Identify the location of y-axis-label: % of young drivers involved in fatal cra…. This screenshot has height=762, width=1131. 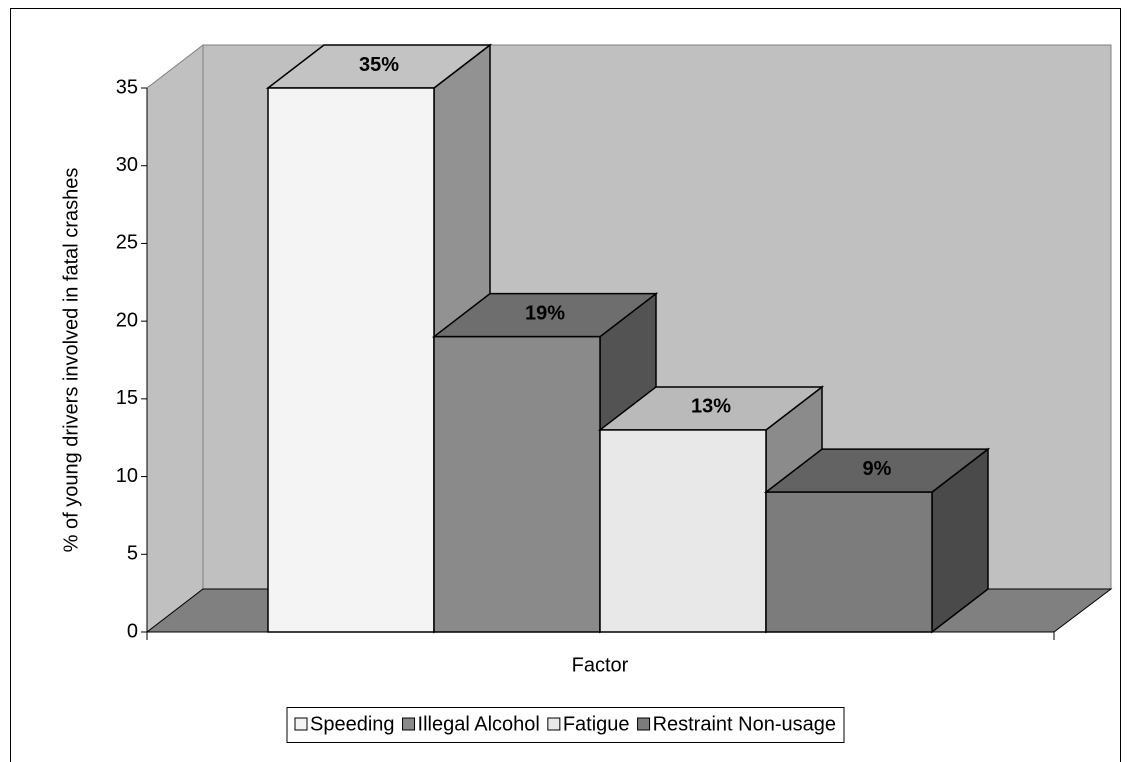
(71, 360).